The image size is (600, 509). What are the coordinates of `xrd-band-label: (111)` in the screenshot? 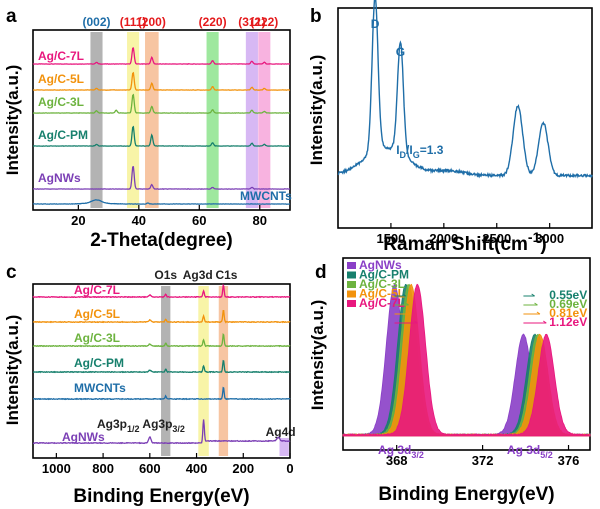 It's located at (133, 22).